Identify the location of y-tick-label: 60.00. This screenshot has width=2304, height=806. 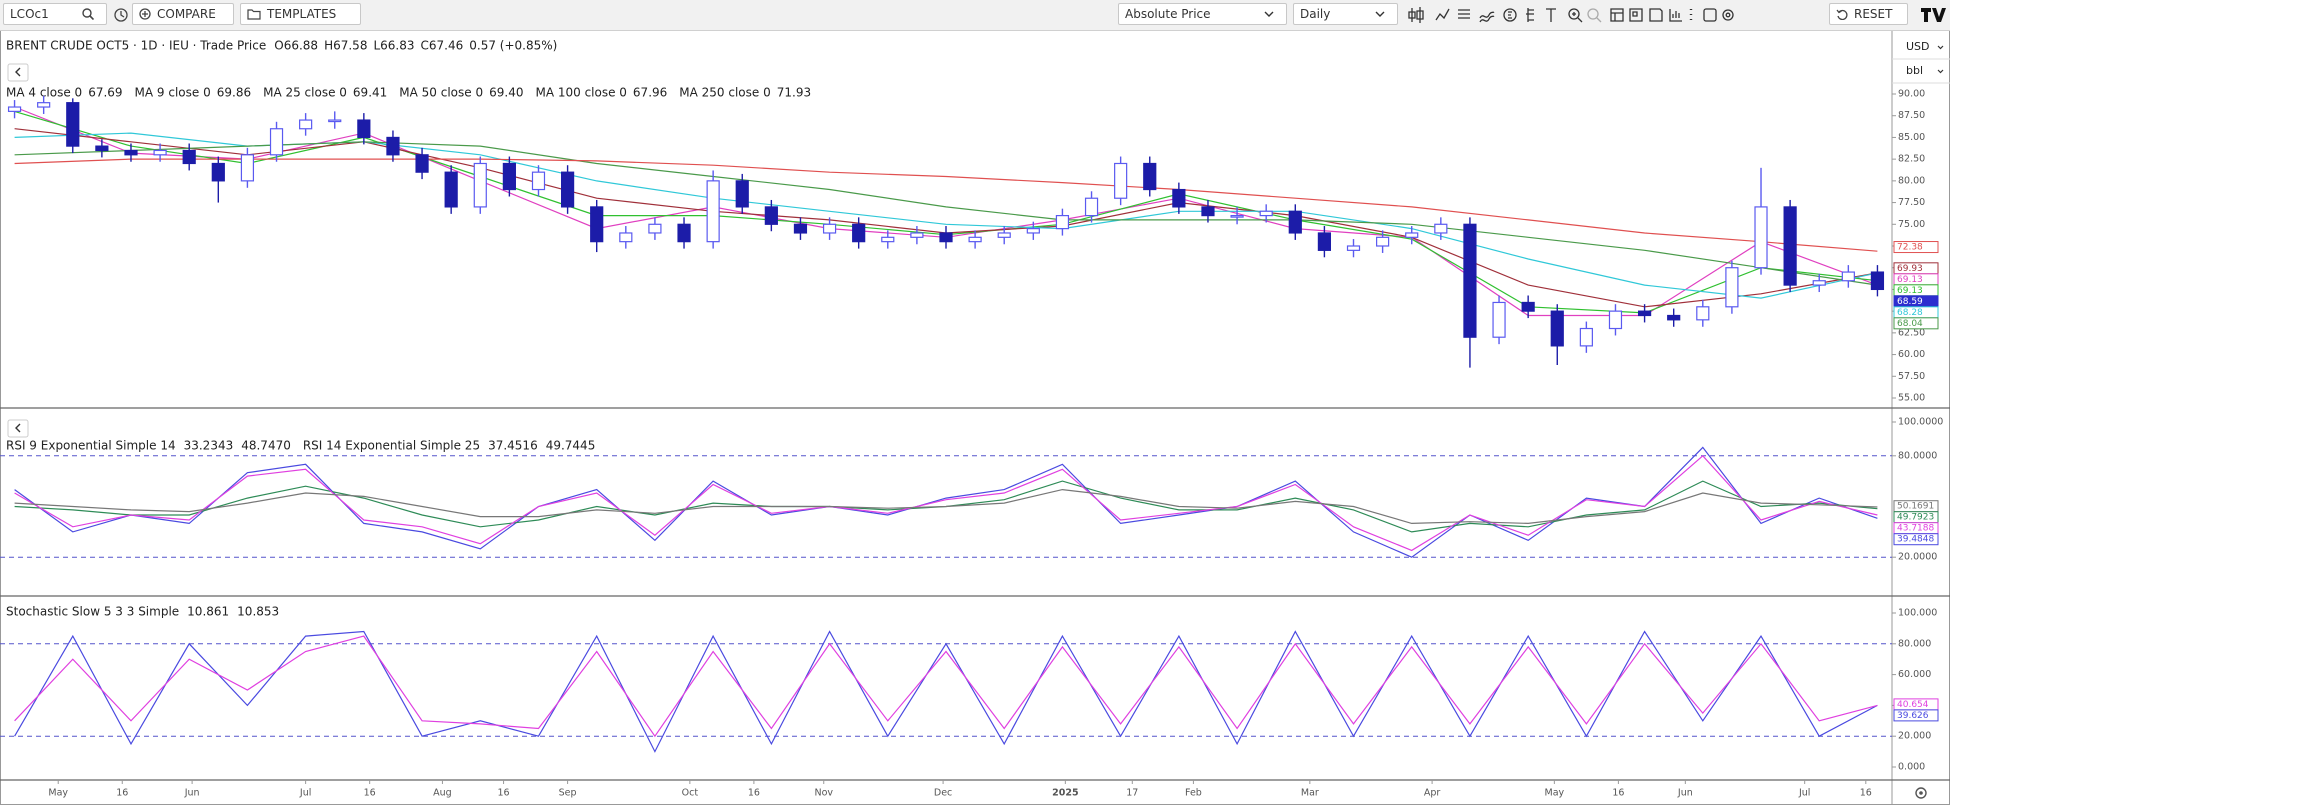
(1911, 354).